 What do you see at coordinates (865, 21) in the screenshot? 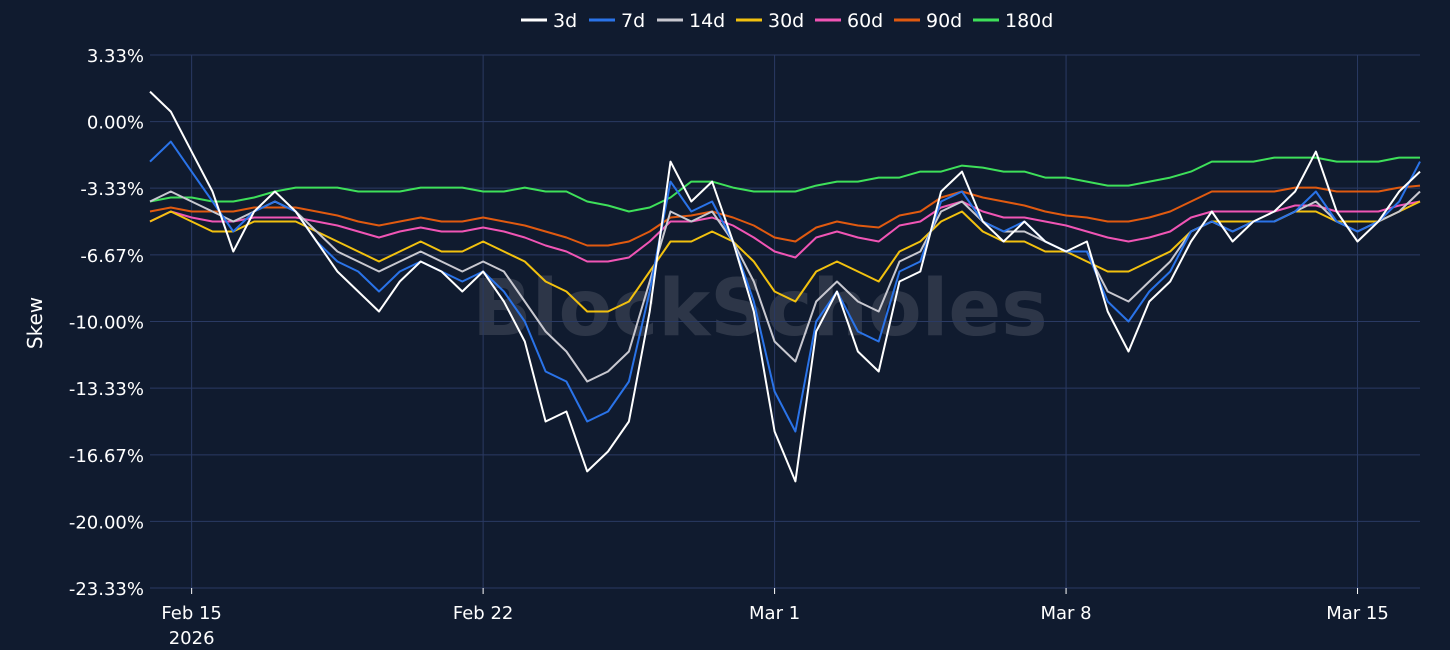
I see `legend-label: 60d` at bounding box center [865, 21].